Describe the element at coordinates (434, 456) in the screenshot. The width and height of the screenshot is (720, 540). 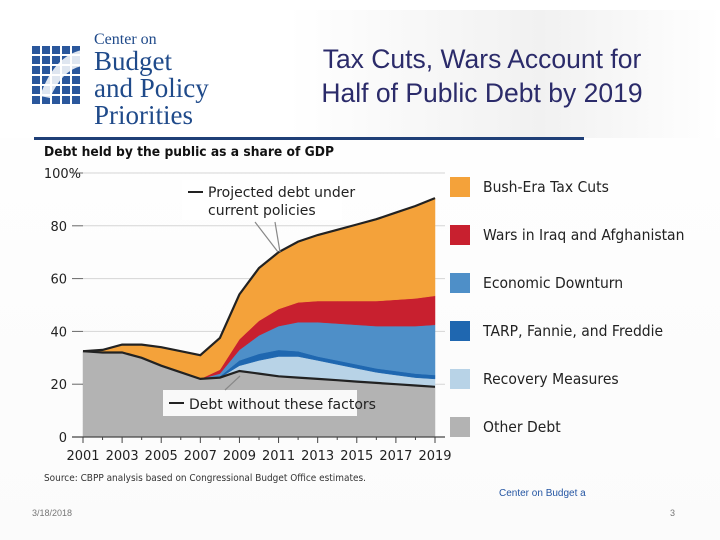
I see `x-tick-label: 2019` at that location.